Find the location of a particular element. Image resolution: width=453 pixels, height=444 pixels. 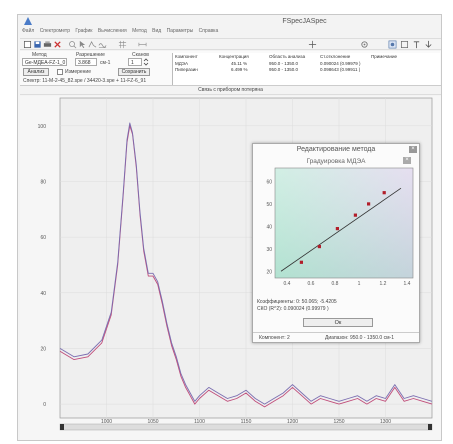

arrow-down-icon is located at coordinates (428, 44).